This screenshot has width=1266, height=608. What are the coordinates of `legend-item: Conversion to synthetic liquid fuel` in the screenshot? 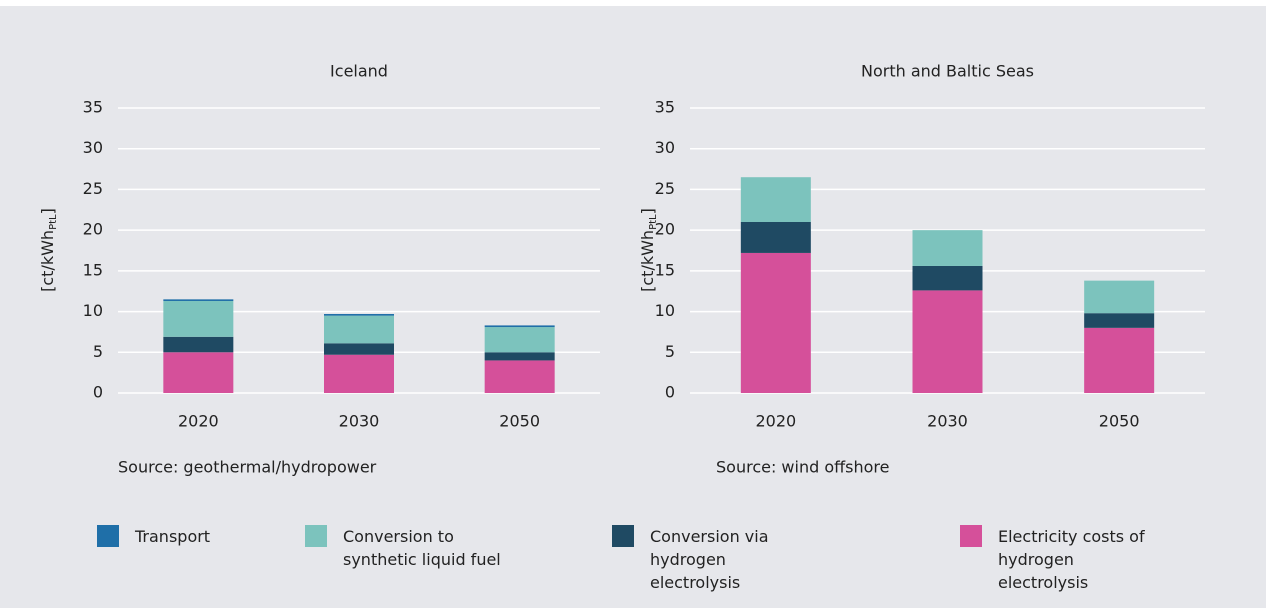 It's located at (409, 548).